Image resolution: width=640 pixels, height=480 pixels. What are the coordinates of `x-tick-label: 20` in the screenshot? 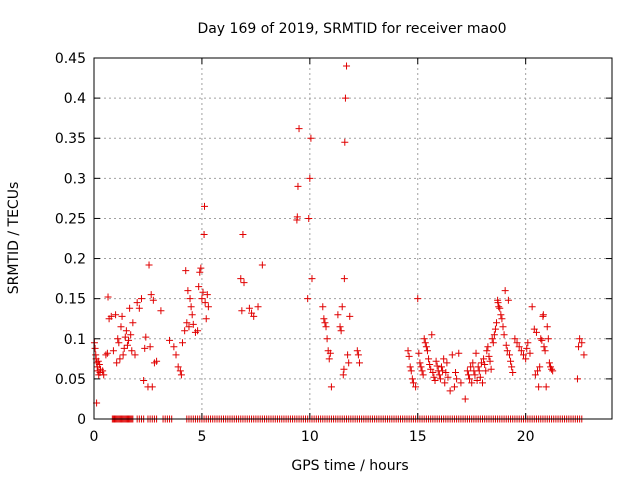 It's located at (526, 437).